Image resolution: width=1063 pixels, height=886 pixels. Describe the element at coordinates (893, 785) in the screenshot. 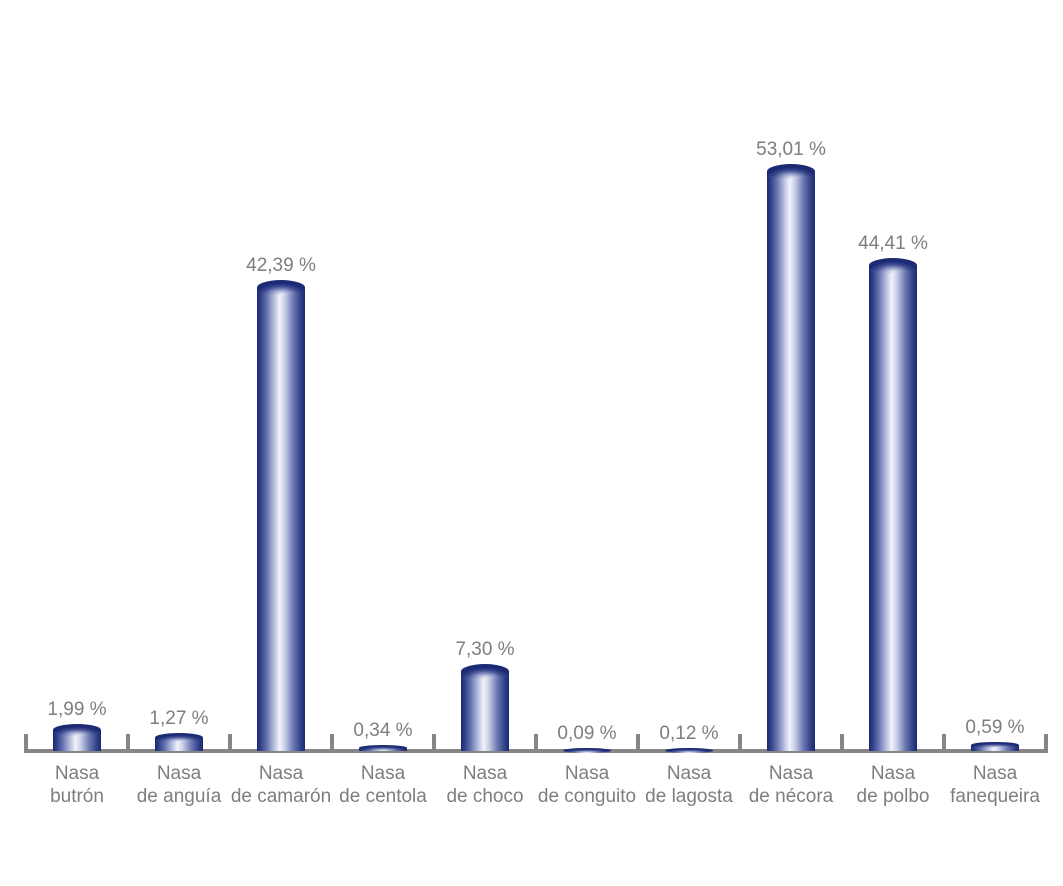

I see `category-label: Nasa de polbo` at that location.